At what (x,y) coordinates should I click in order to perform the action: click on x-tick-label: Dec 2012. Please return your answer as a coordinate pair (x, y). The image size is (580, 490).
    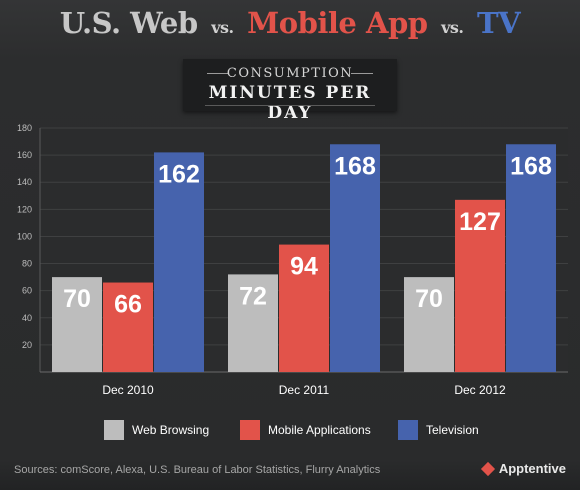
    Looking at the image, I should click on (480, 390).